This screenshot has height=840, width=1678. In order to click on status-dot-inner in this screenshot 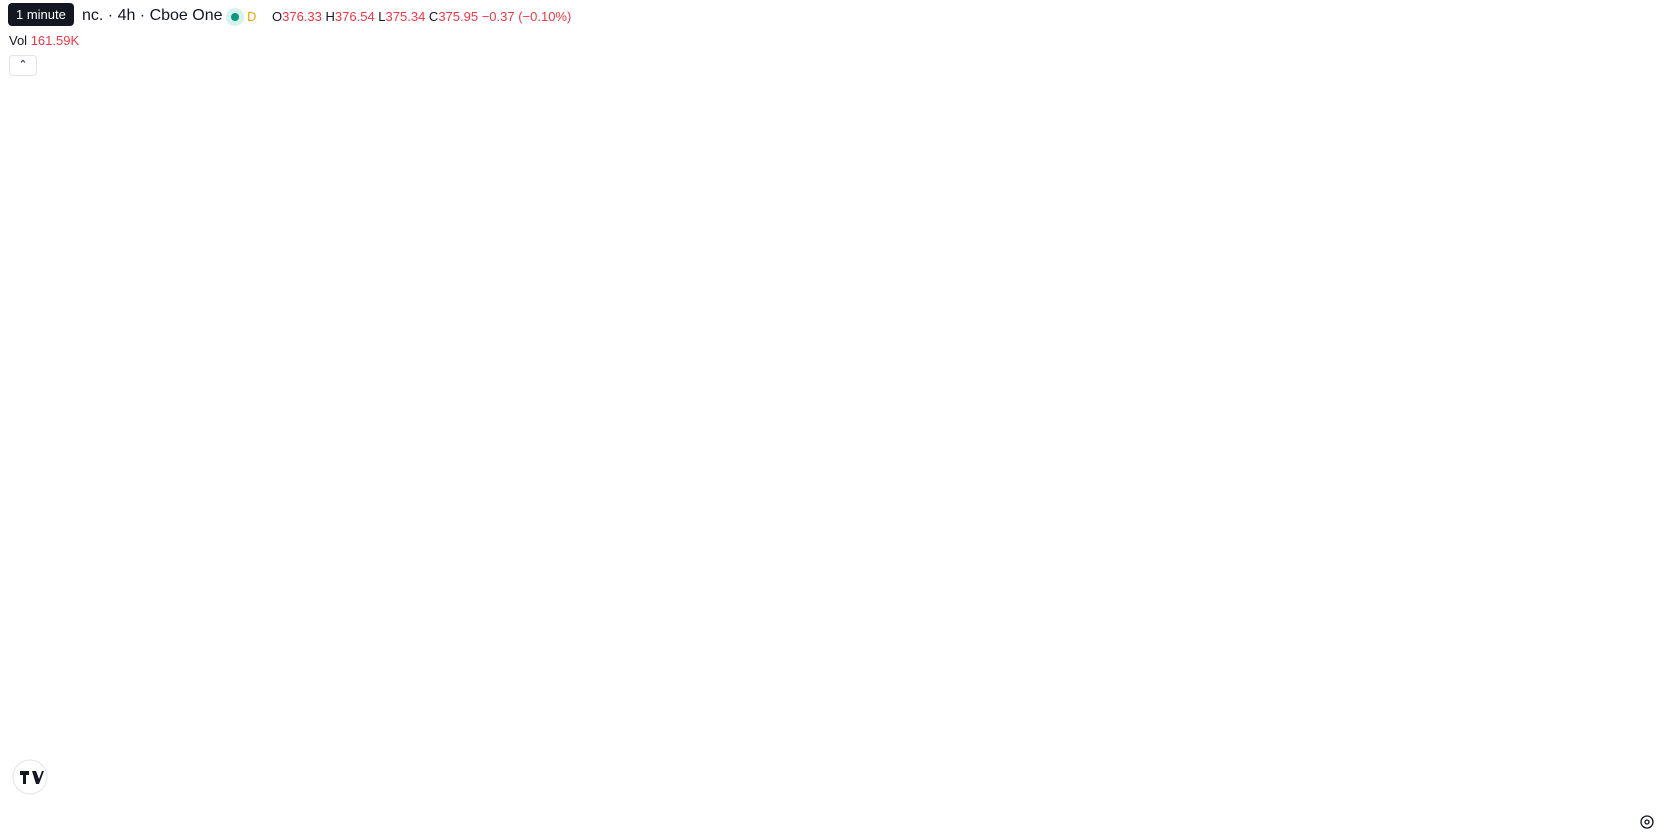, I will do `click(235, 17)`.